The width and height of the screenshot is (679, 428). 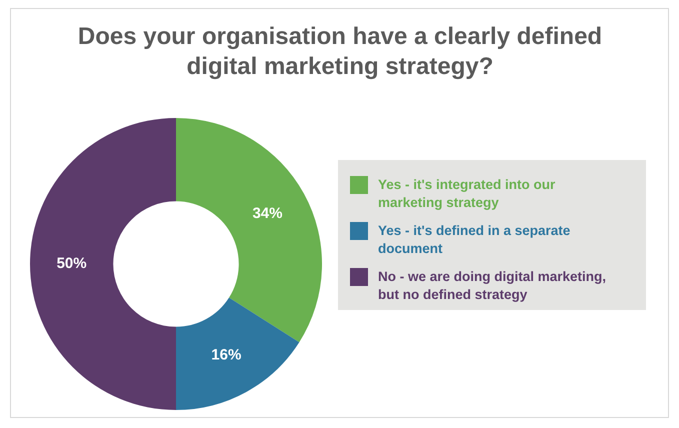 What do you see at coordinates (493, 286) in the screenshot?
I see `legend-label: No - we are doing digital marketing, but no defined strategy` at bounding box center [493, 286].